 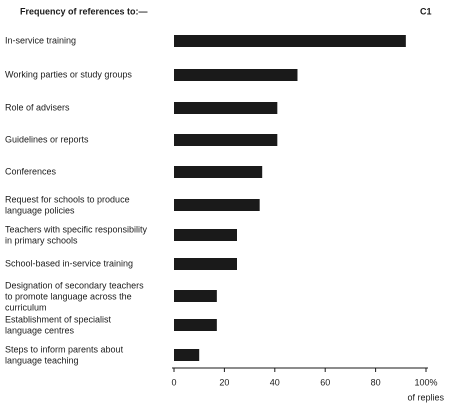 I want to click on chart-title: Frequency of references to:—, so click(x=84, y=11).